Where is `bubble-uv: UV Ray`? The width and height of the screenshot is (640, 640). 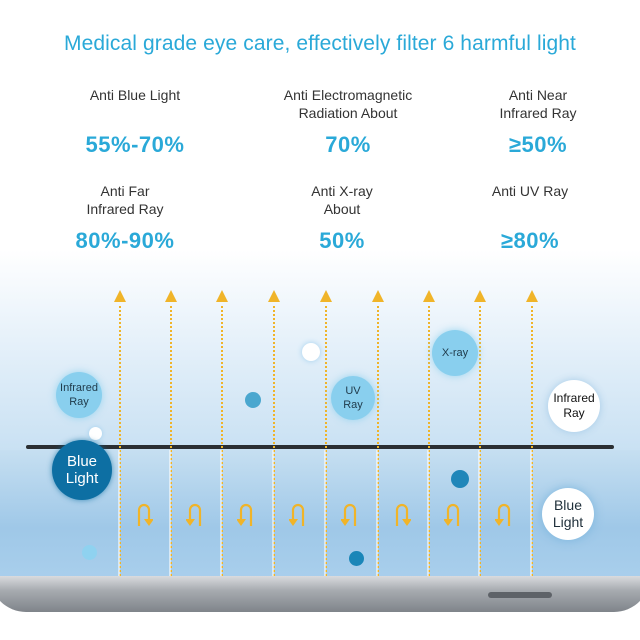
bubble-uv: UV Ray is located at coordinates (353, 398).